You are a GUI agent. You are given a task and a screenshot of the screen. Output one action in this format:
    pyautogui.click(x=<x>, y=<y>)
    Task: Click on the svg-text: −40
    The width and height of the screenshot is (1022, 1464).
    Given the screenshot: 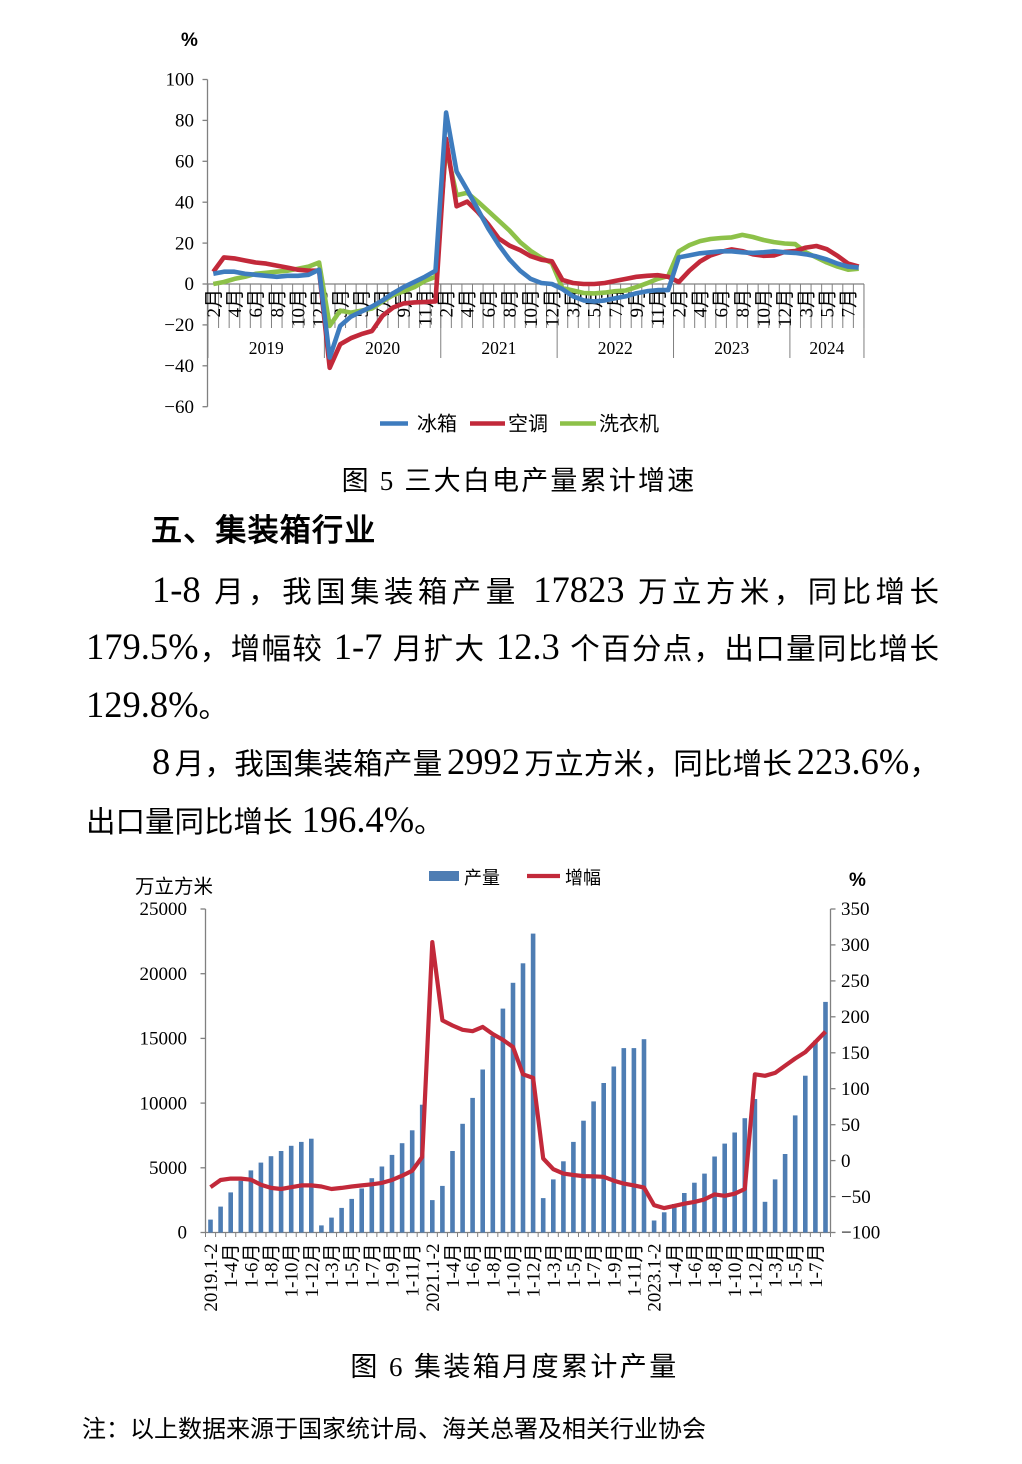 What is the action you would take?
    pyautogui.click(x=179, y=366)
    